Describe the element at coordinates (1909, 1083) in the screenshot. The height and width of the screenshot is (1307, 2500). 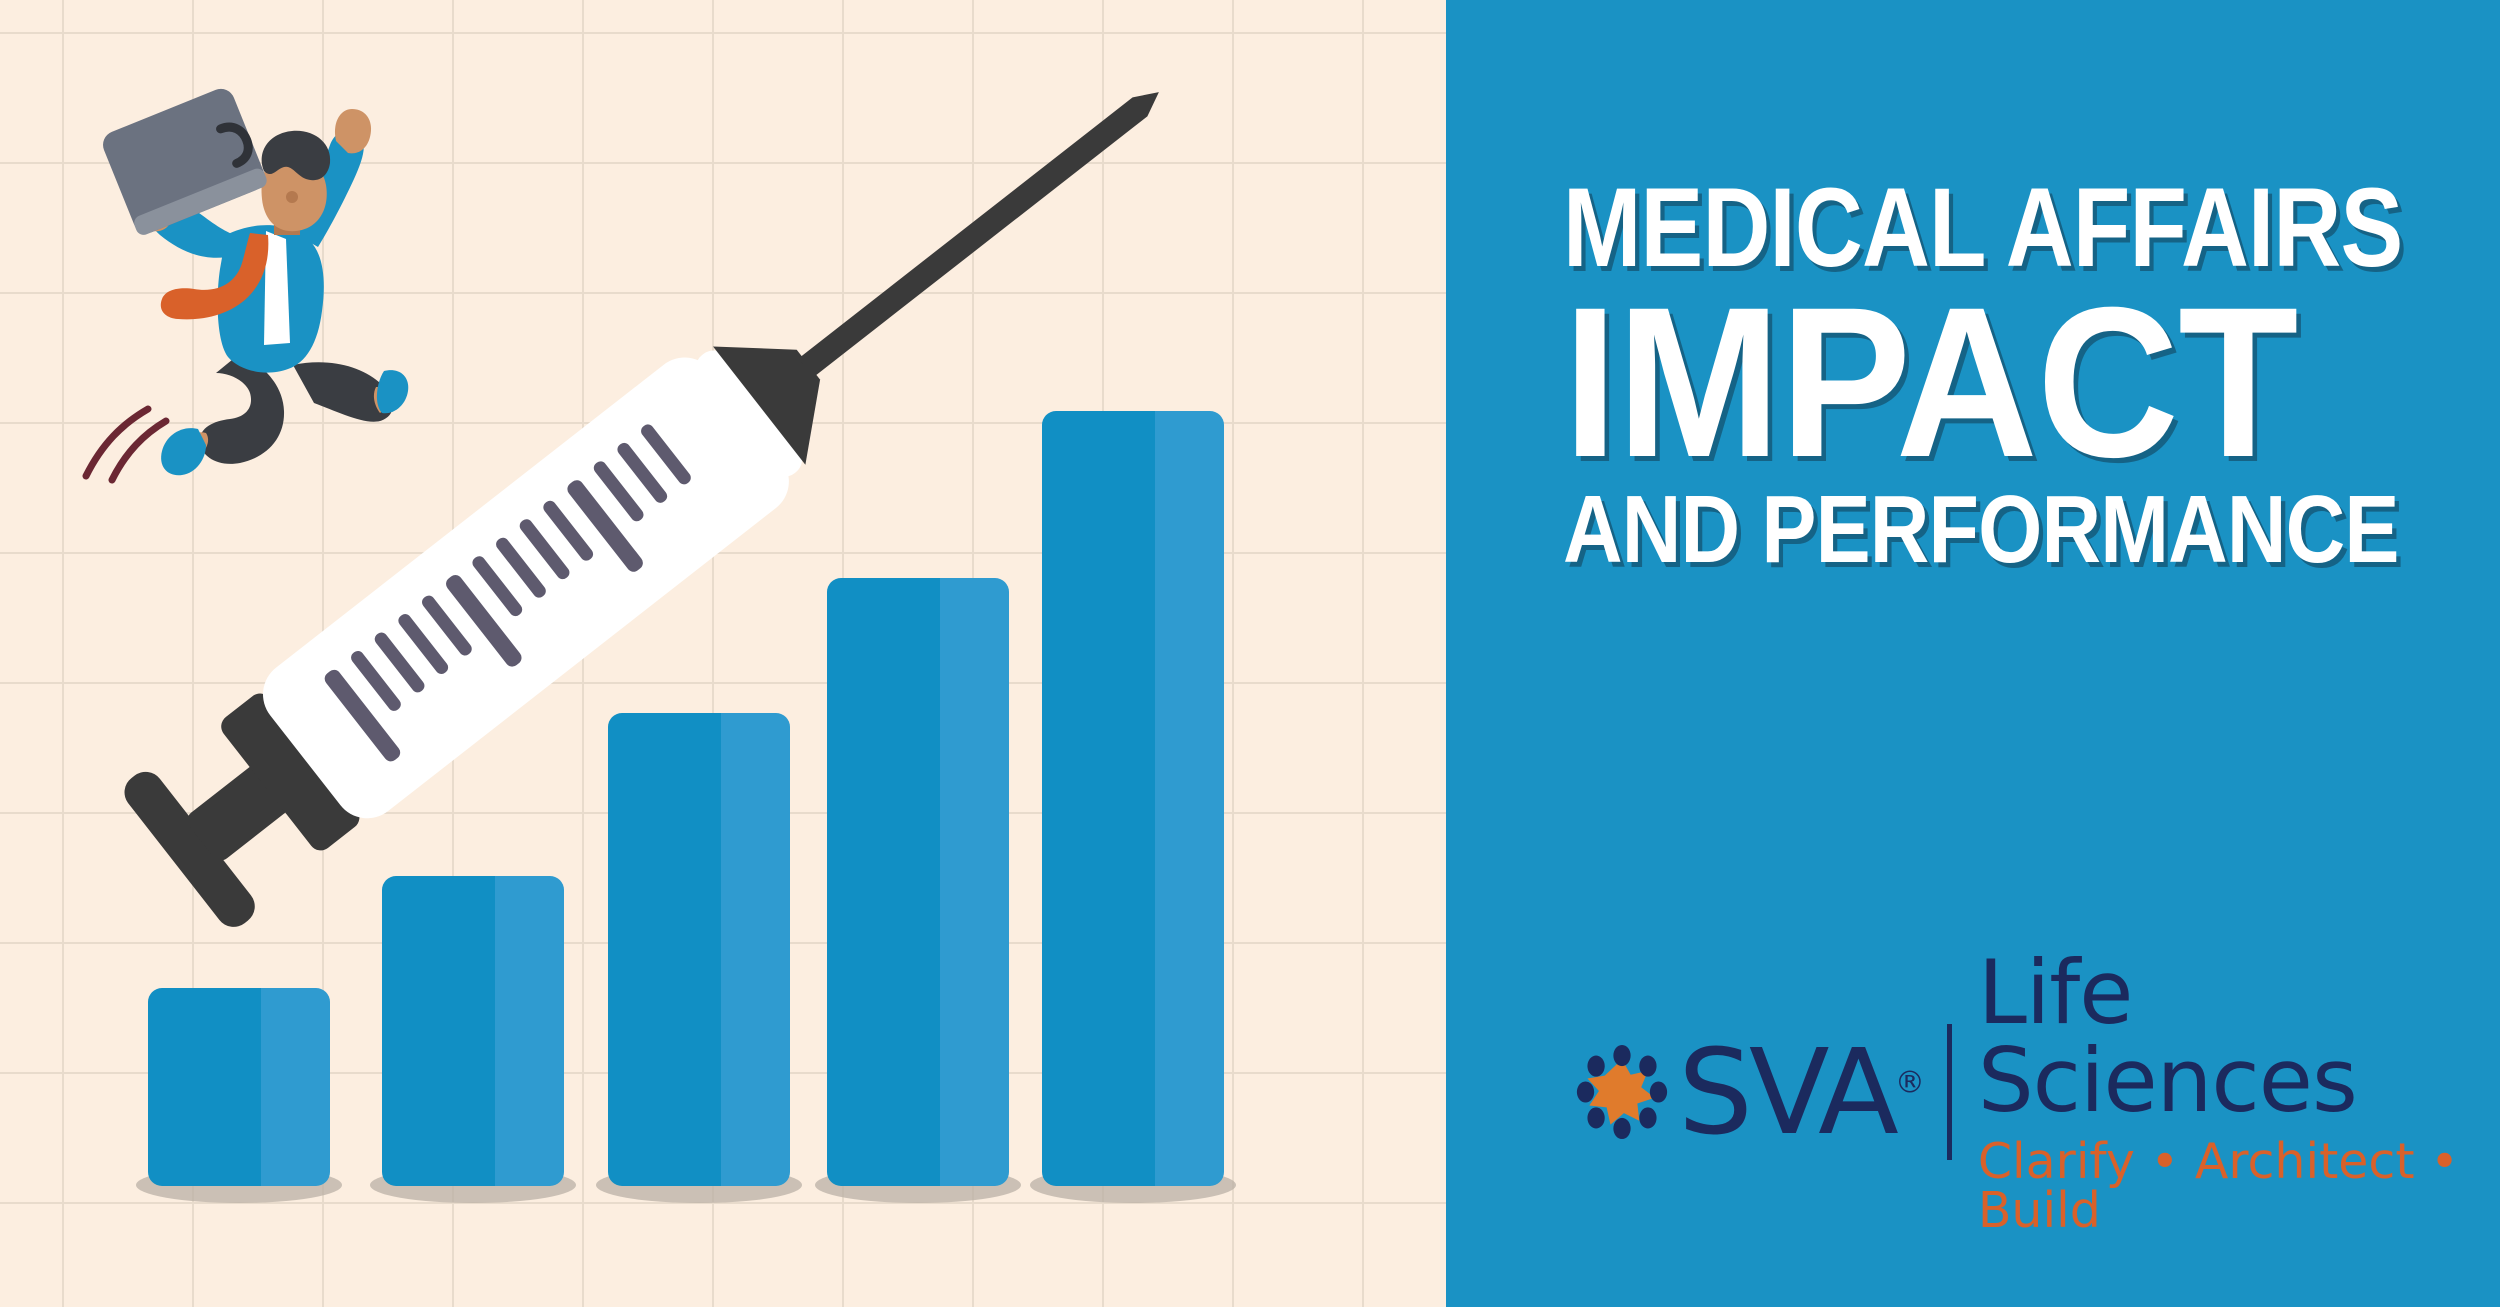
I see `registered-trademark-icon: ®` at that location.